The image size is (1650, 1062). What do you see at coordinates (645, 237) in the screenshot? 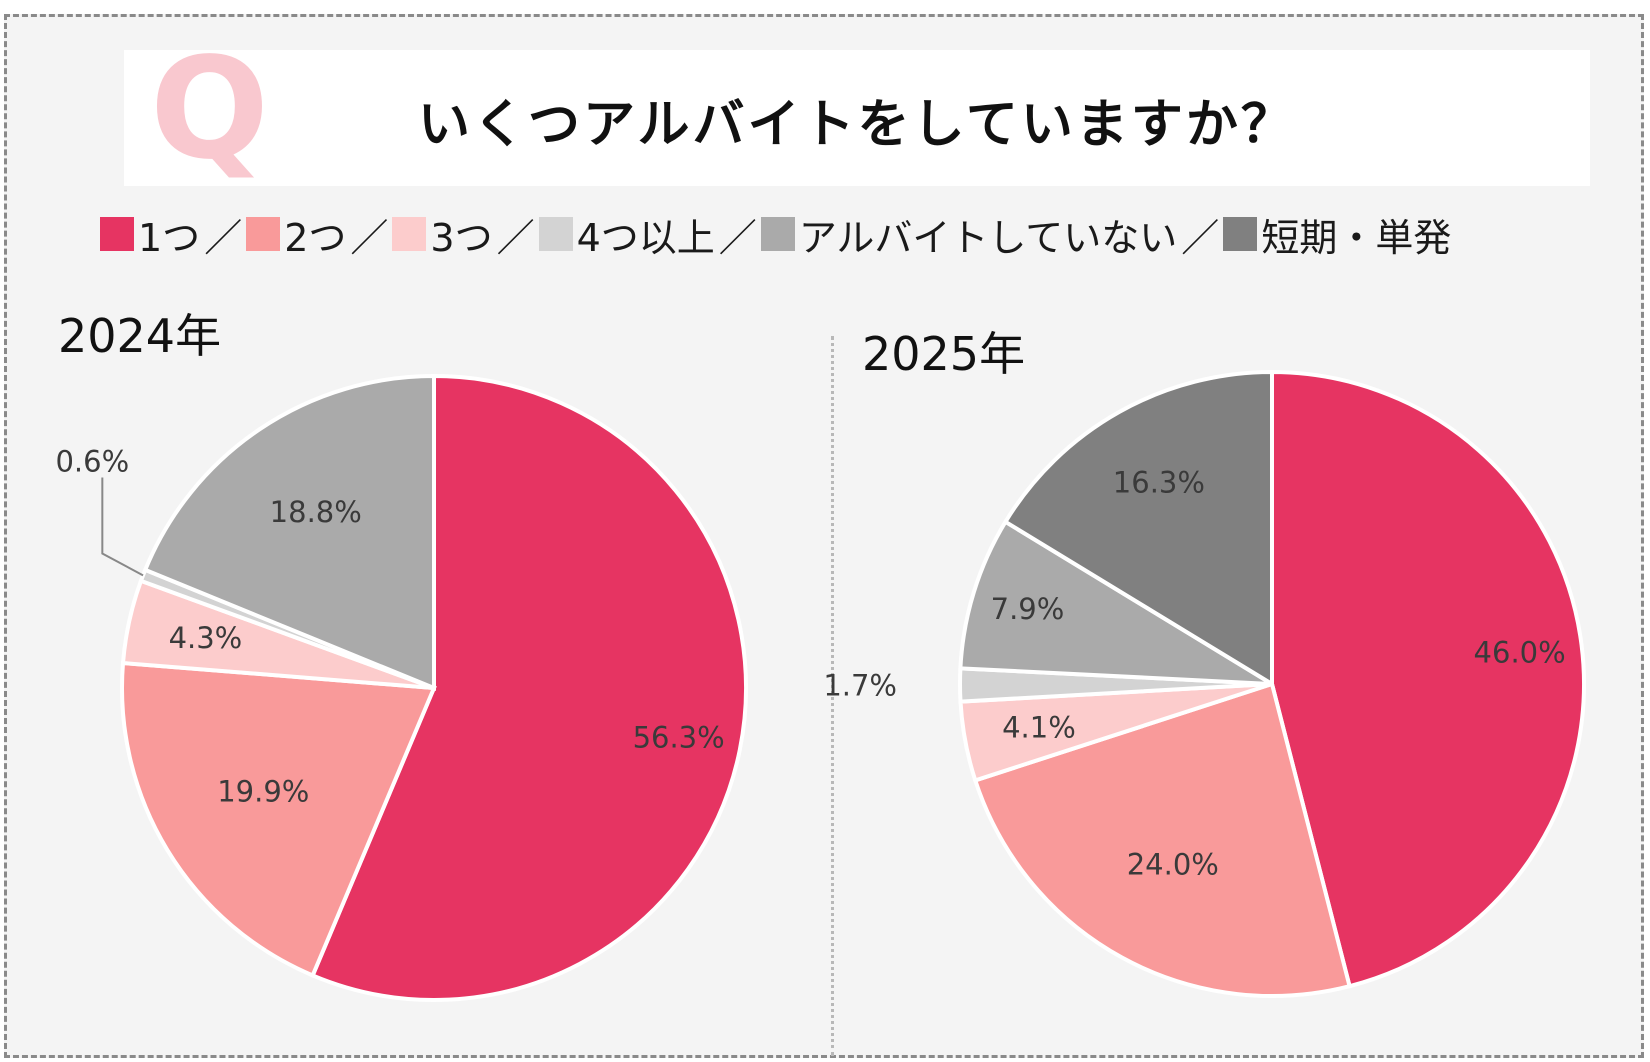
I see `legend-label: 4つ以上` at bounding box center [645, 237].